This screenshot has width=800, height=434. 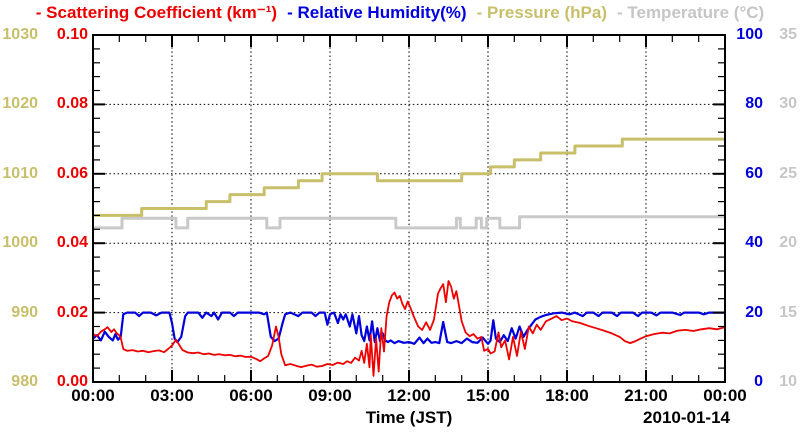 I want to click on humidity-axis-tick: 0, so click(x=758, y=381).